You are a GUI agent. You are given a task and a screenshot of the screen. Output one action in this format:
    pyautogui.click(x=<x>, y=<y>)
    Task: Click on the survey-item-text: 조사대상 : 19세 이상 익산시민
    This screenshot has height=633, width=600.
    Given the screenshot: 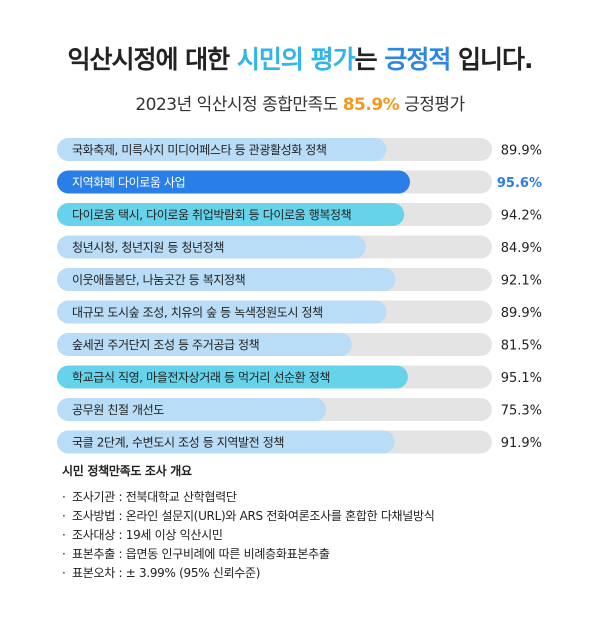 What is the action you would take?
    pyautogui.click(x=147, y=535)
    